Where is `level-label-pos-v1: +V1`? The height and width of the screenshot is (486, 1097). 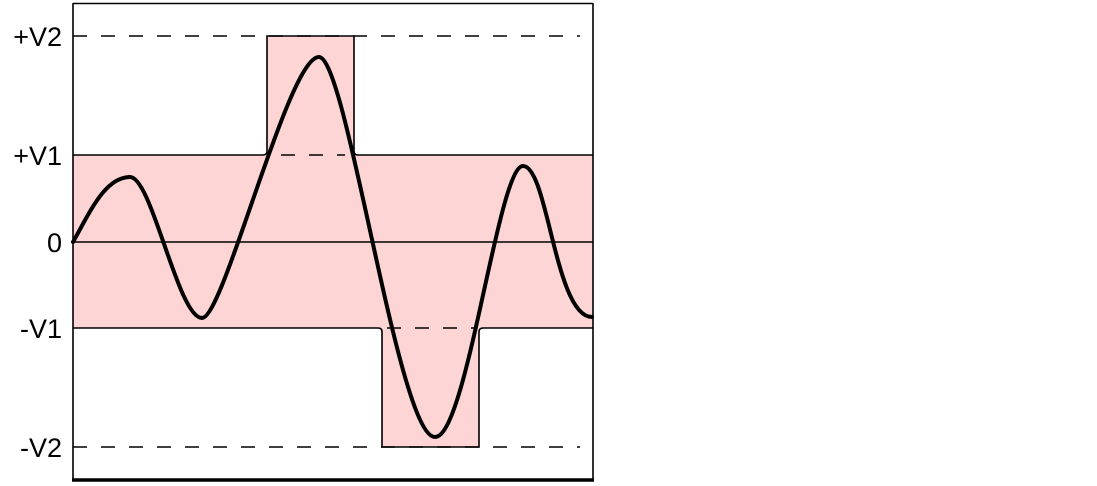 level-label-pos-v1: +V1 is located at coordinates (37, 156).